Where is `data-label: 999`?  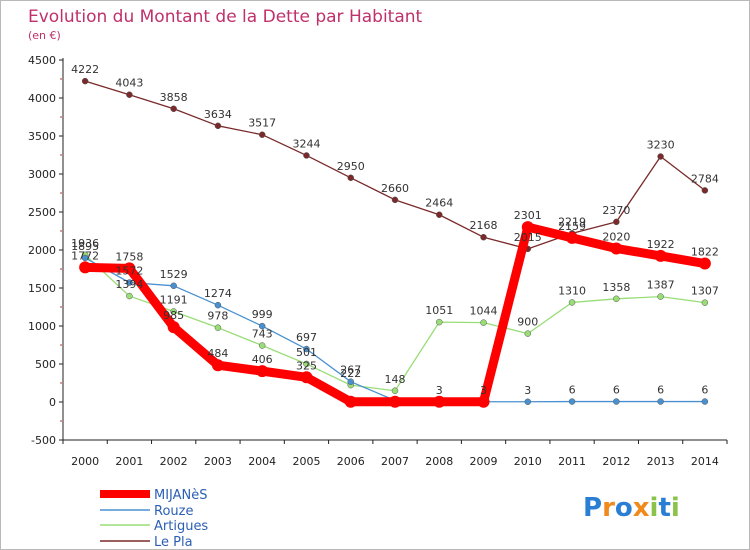 data-label: 999 is located at coordinates (262, 314).